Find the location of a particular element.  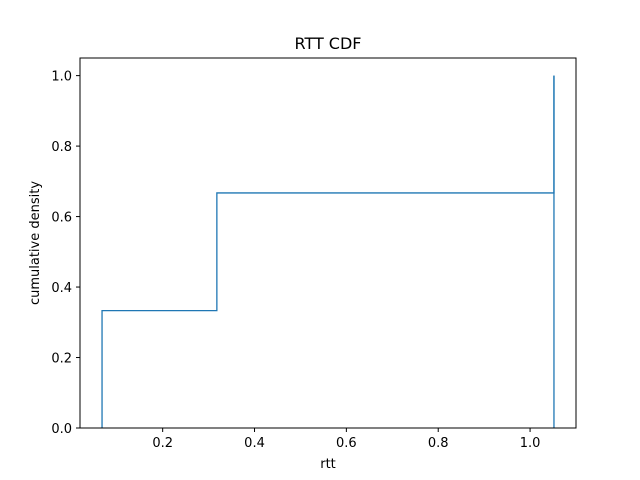

x-tick-label: 0.2 is located at coordinates (162, 443).